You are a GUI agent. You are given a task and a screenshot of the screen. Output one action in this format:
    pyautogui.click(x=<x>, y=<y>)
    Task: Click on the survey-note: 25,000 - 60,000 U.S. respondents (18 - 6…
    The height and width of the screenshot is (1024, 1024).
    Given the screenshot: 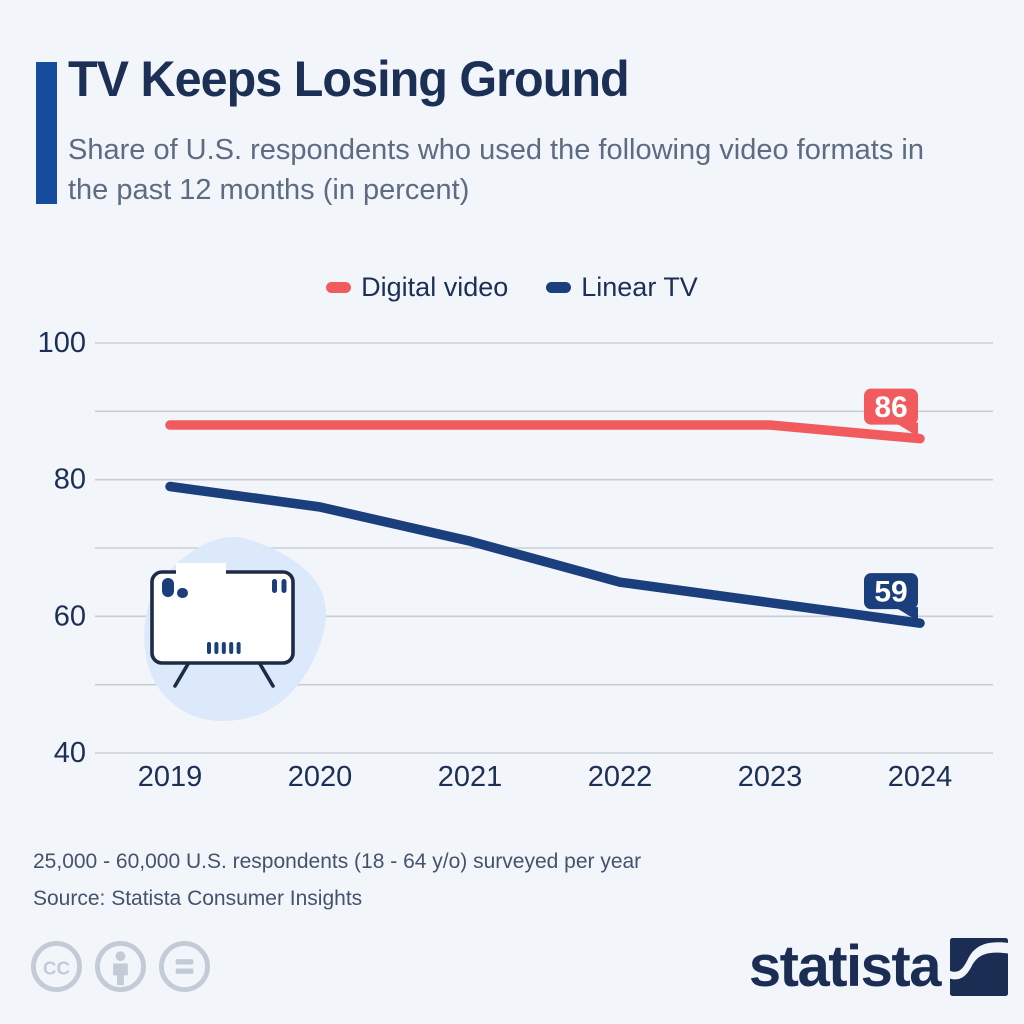 What is the action you would take?
    pyautogui.click(x=337, y=861)
    